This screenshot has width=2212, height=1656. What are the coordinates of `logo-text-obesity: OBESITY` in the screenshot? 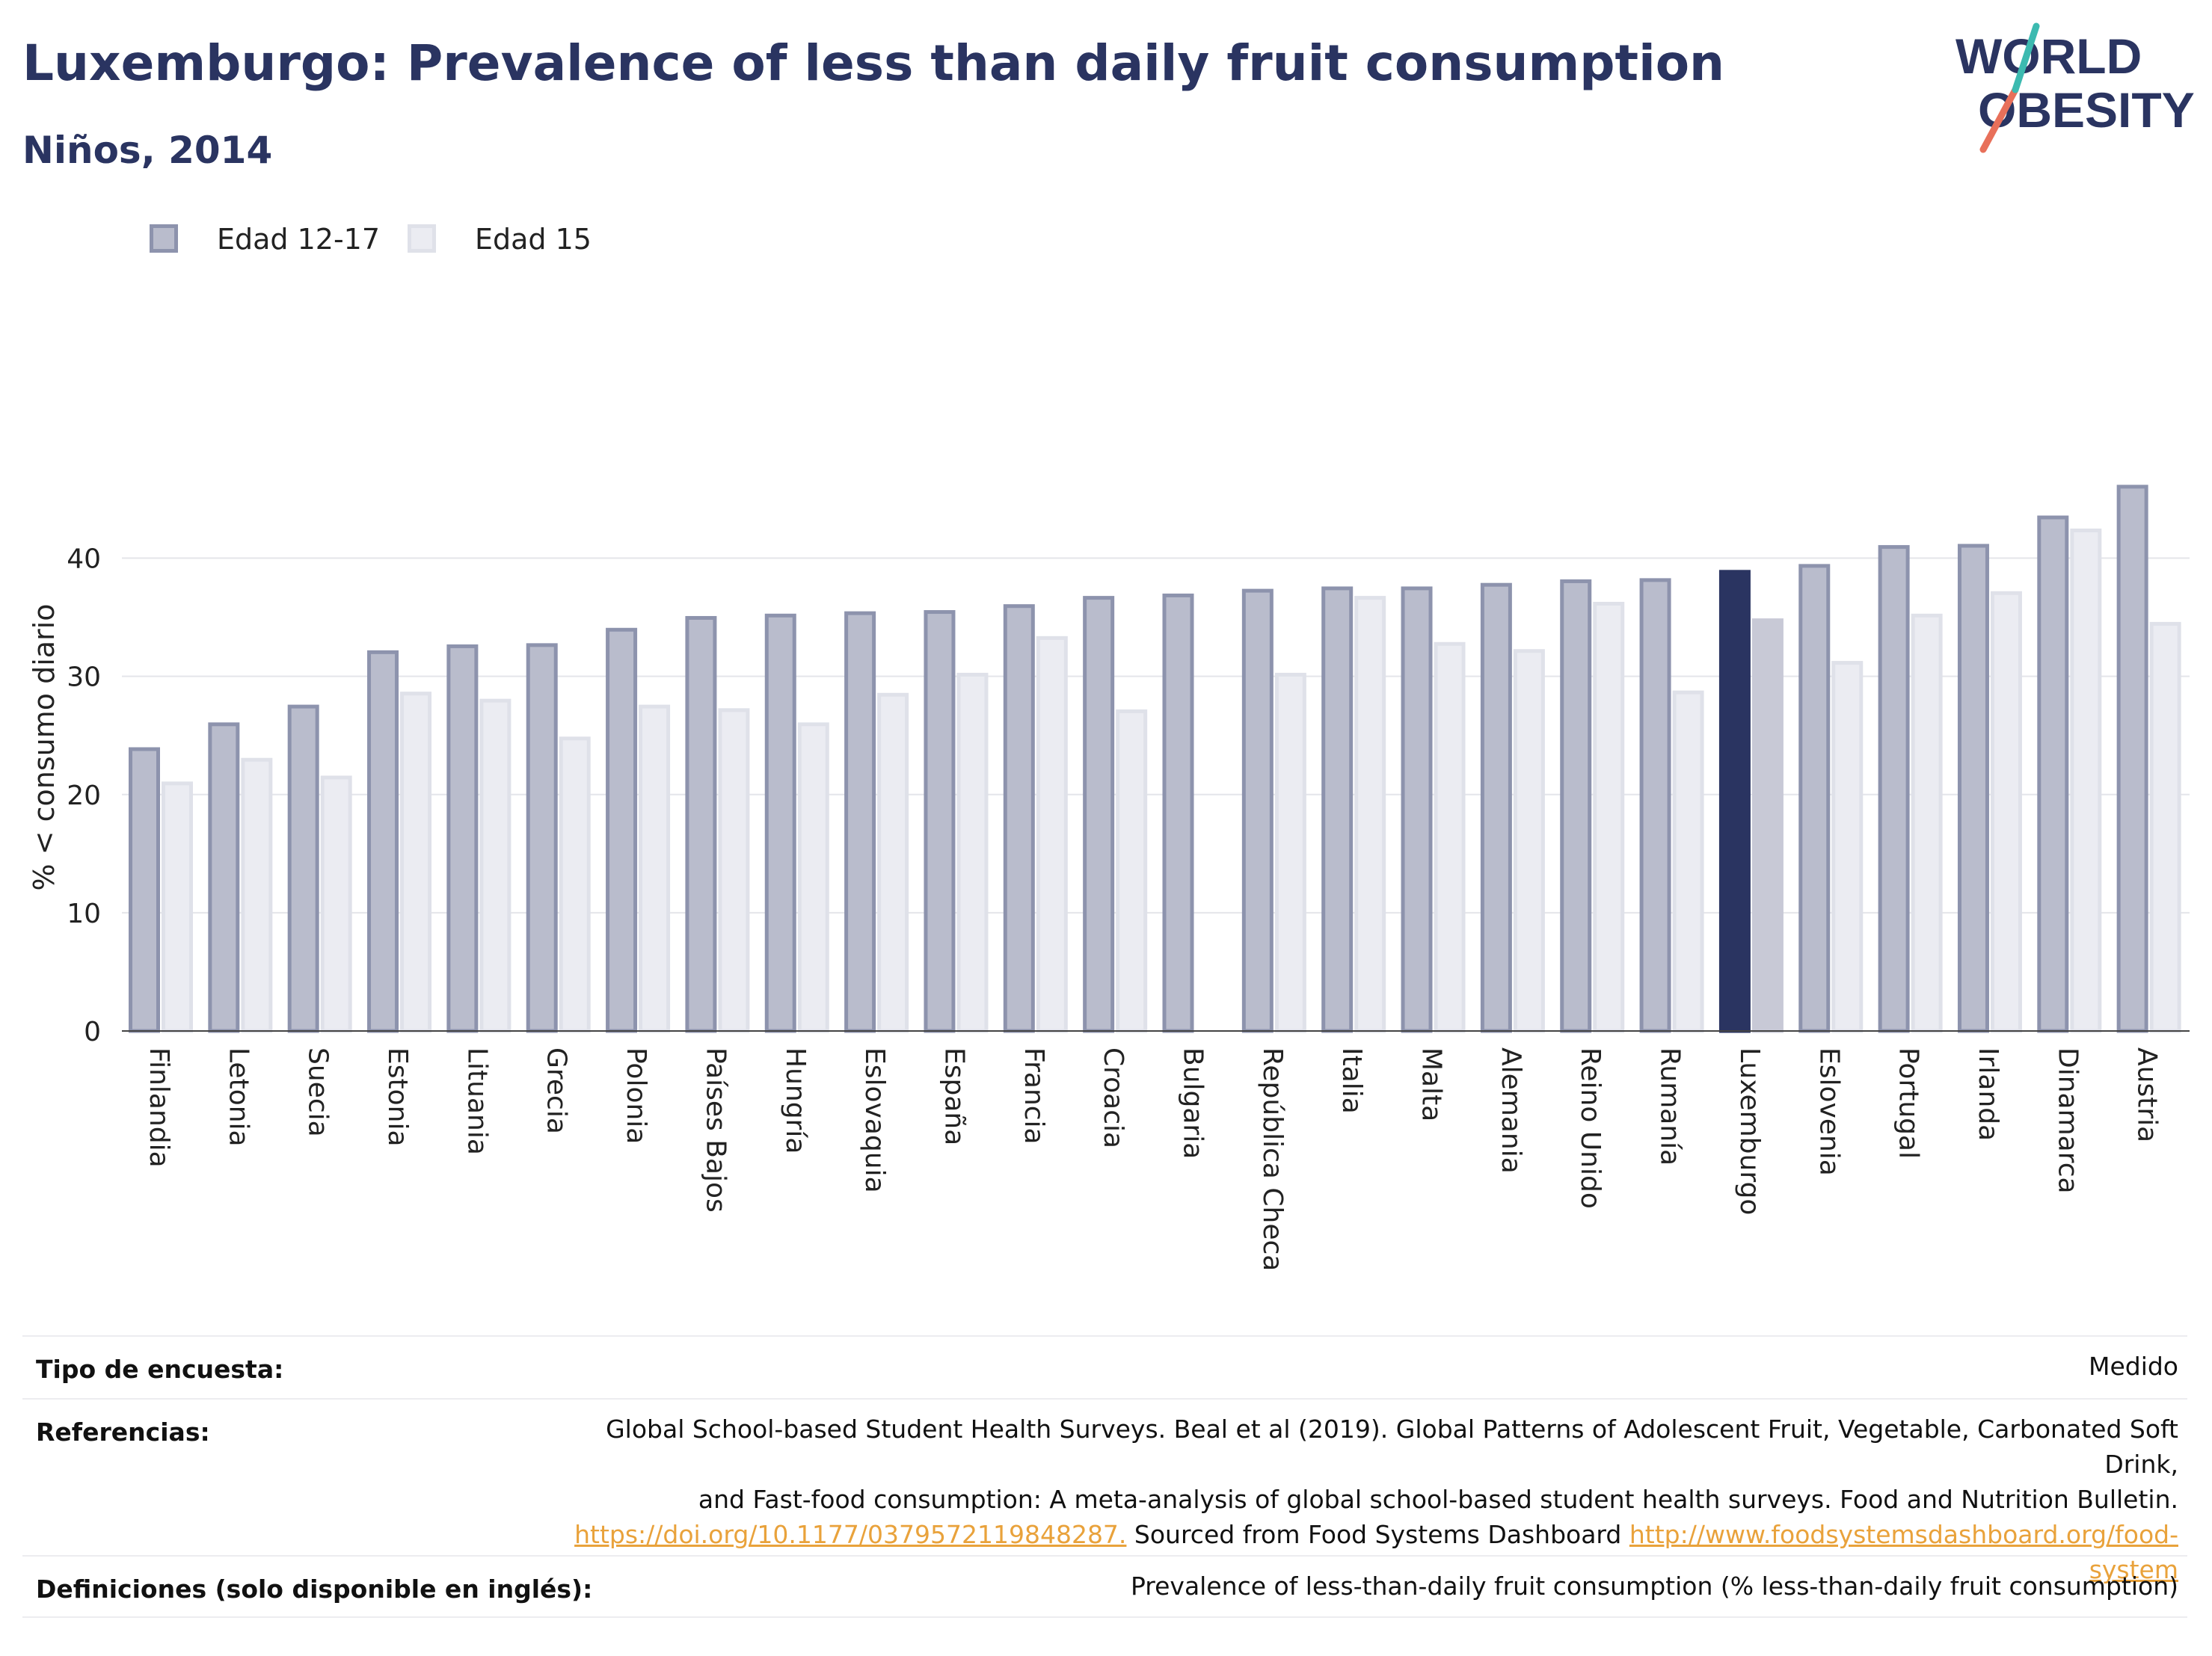 It's located at (2086, 110).